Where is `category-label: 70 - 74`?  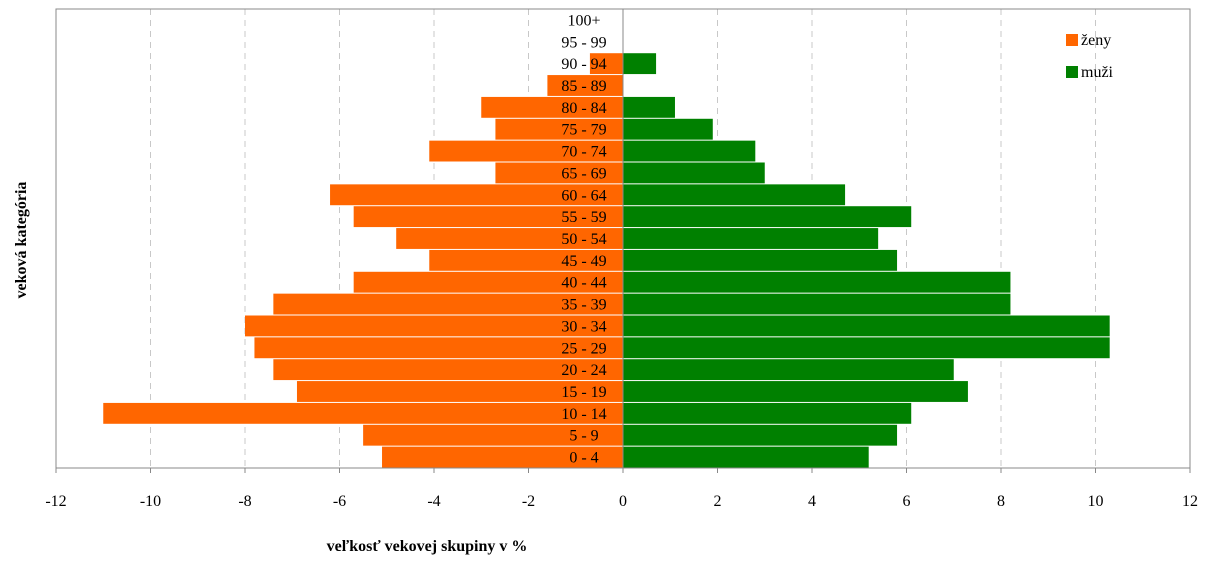
category-label: 70 - 74 is located at coordinates (583, 152).